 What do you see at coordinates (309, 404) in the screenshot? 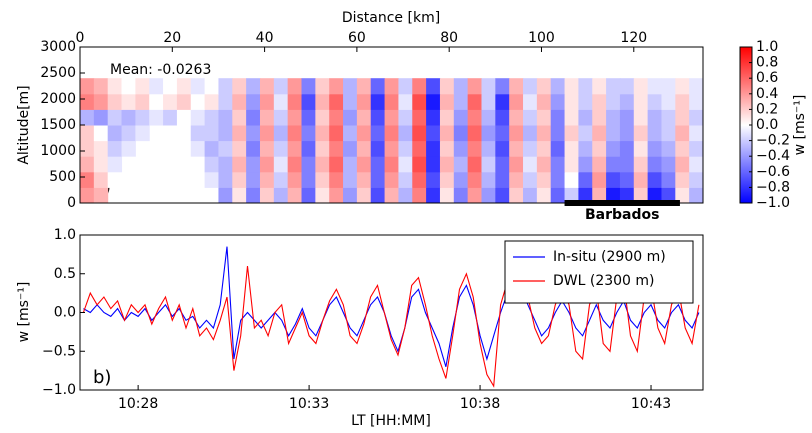
I see `x-tick-label: 10:33` at bounding box center [309, 404].